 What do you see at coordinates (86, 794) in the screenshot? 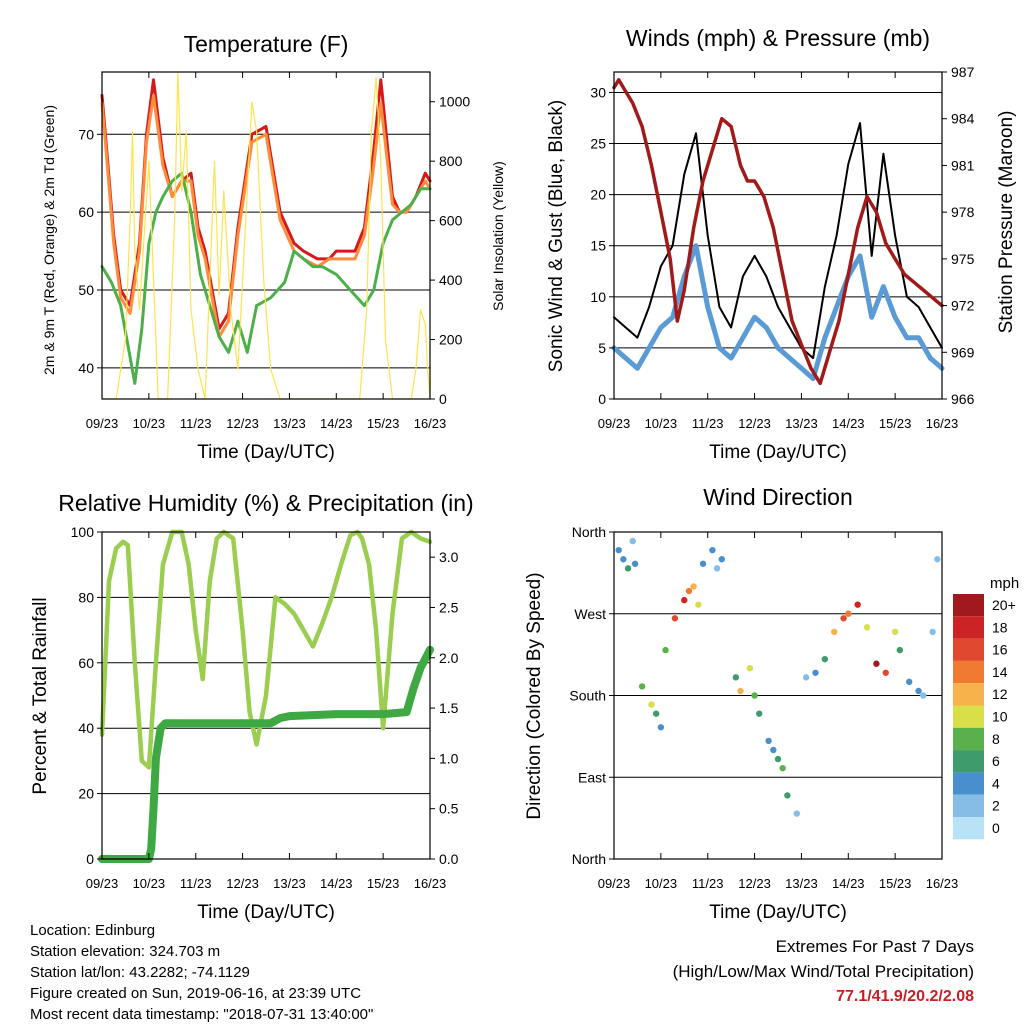
I see `humidity-ytick-label: 20` at bounding box center [86, 794].